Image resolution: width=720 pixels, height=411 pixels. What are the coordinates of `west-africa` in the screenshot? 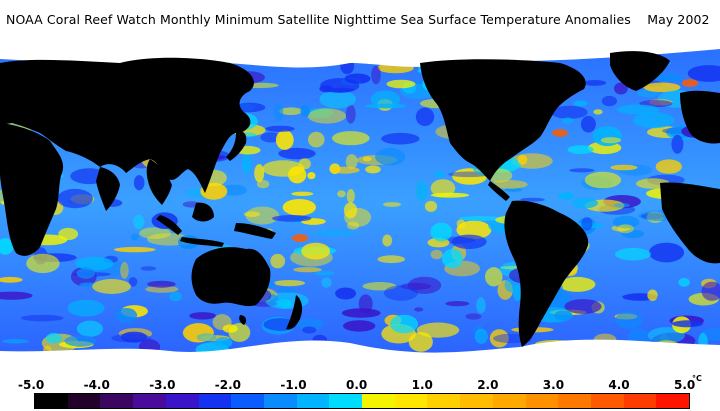 It's located at (690, 223).